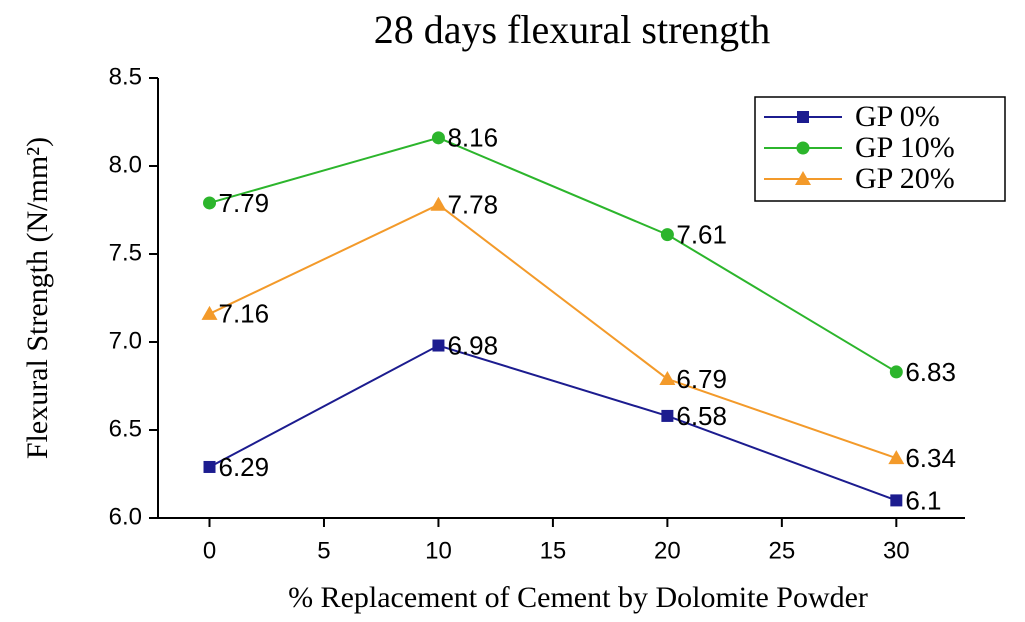  Describe the element at coordinates (244, 203) in the screenshot. I see `data-label: 7.79` at that location.